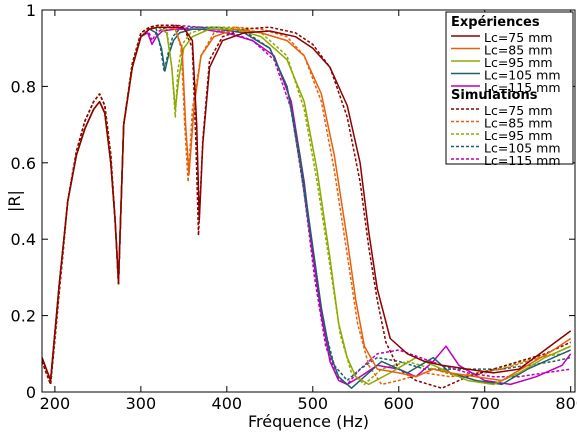 The height and width of the screenshot is (432, 577). I want to click on y-tick-label: 0, so click(31, 392).